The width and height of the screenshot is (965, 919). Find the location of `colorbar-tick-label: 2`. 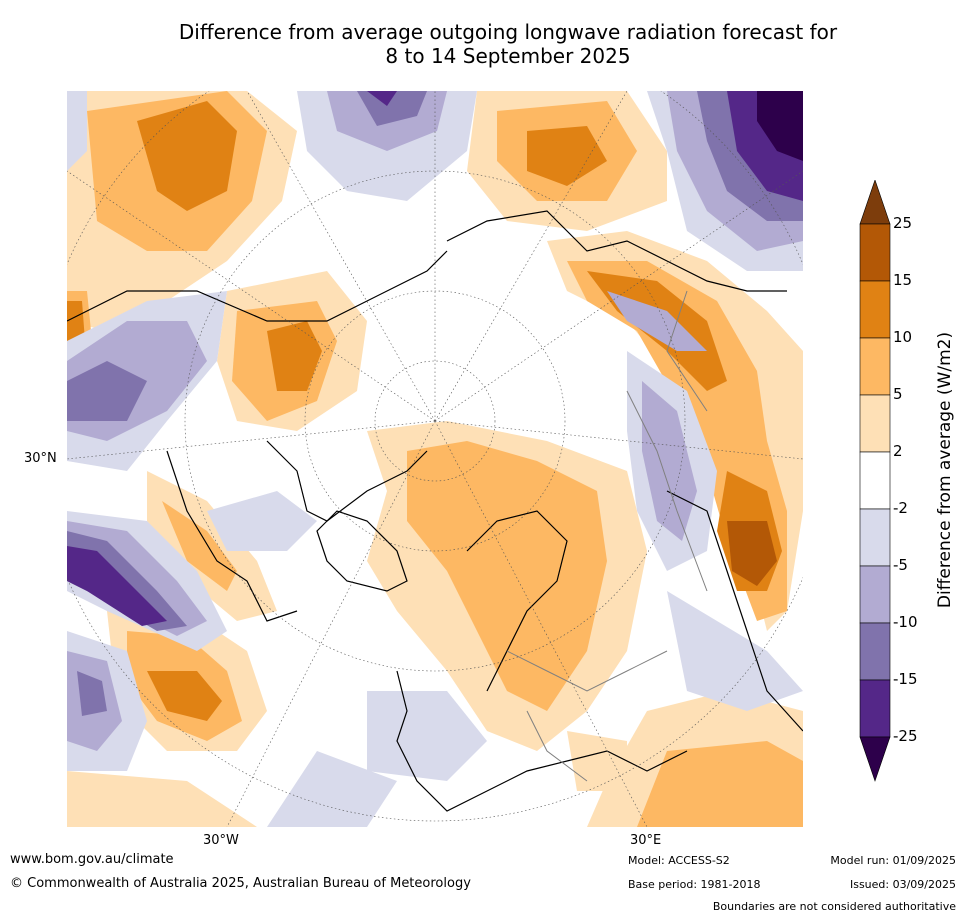

colorbar-tick-label: 2 is located at coordinates (898, 451).